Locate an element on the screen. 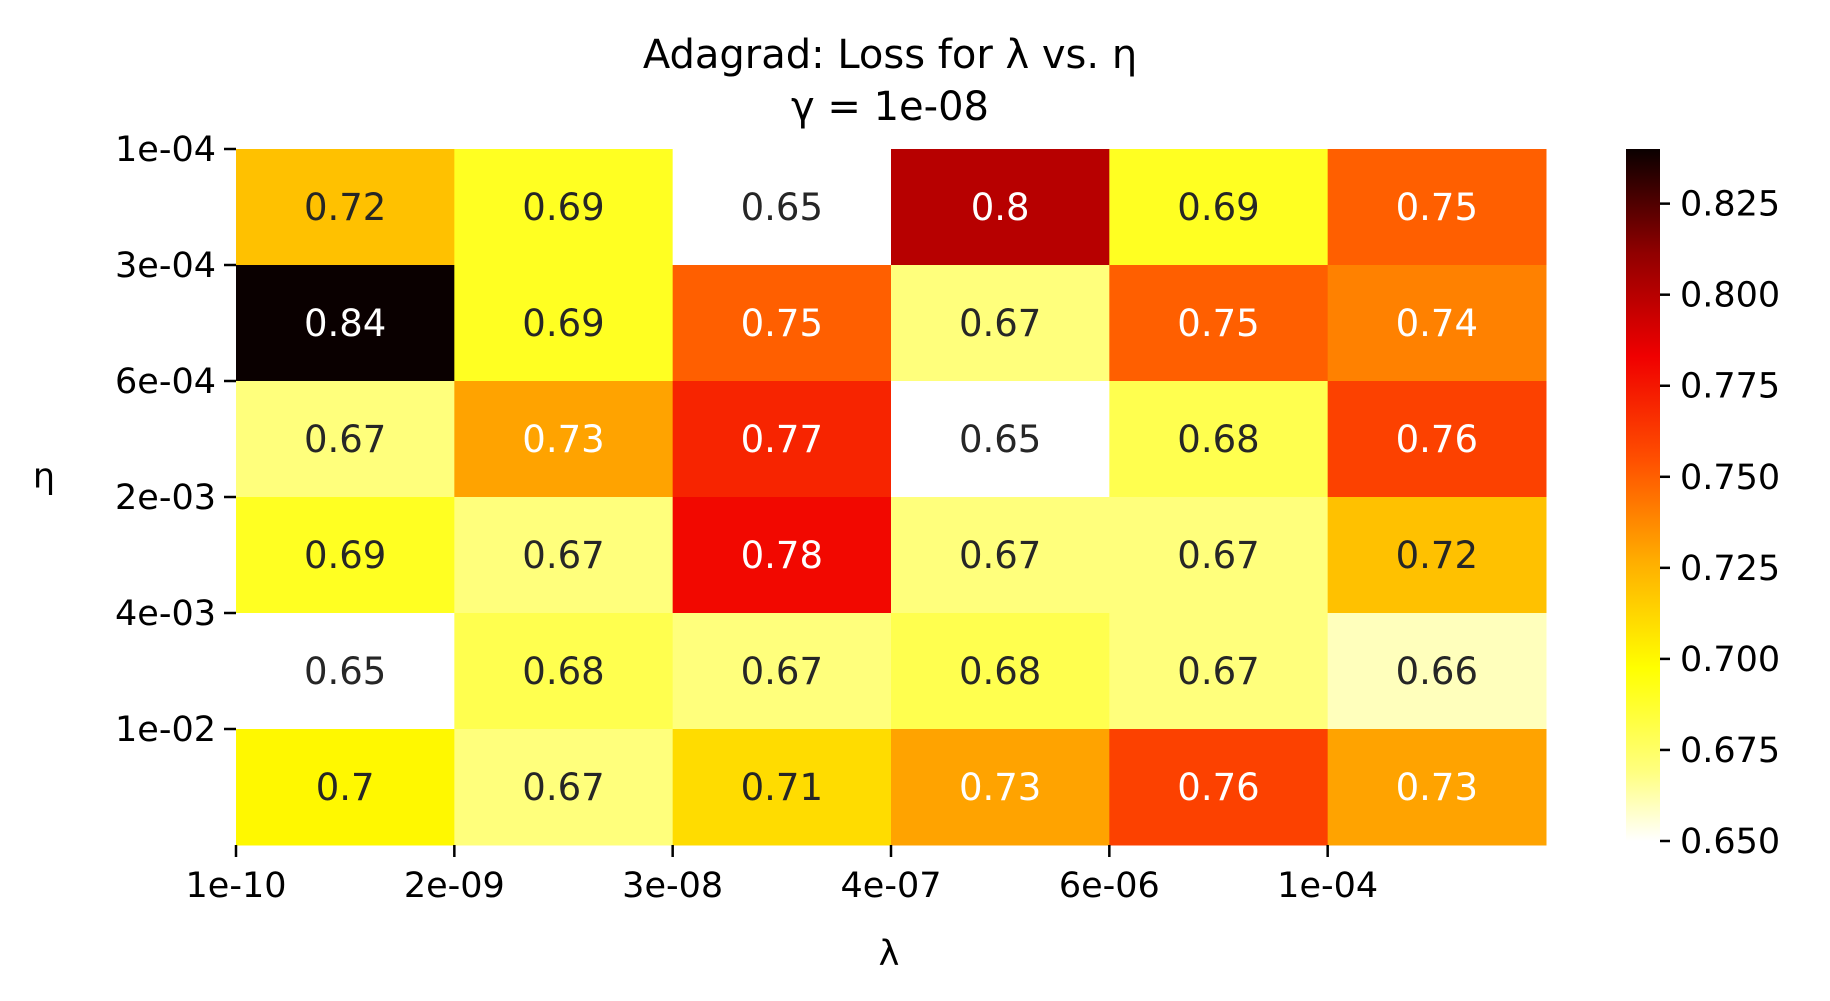 This screenshot has width=1830, height=1001. x-tick-label: 3e-08 is located at coordinates (672, 886).